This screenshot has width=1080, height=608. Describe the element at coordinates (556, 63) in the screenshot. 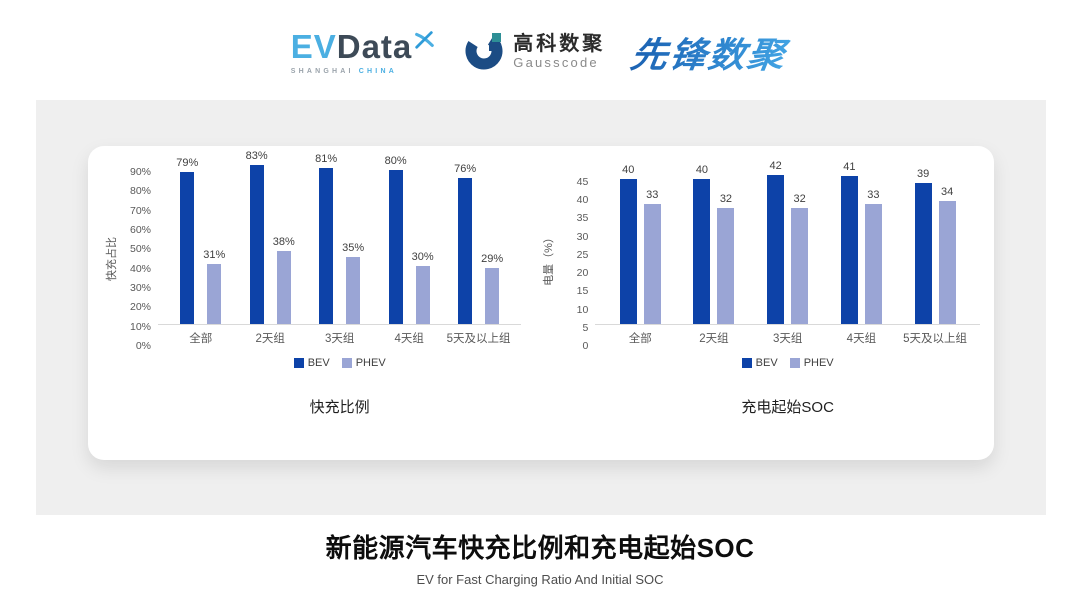

I see `gausscode-english-name: Gausscode` at that location.